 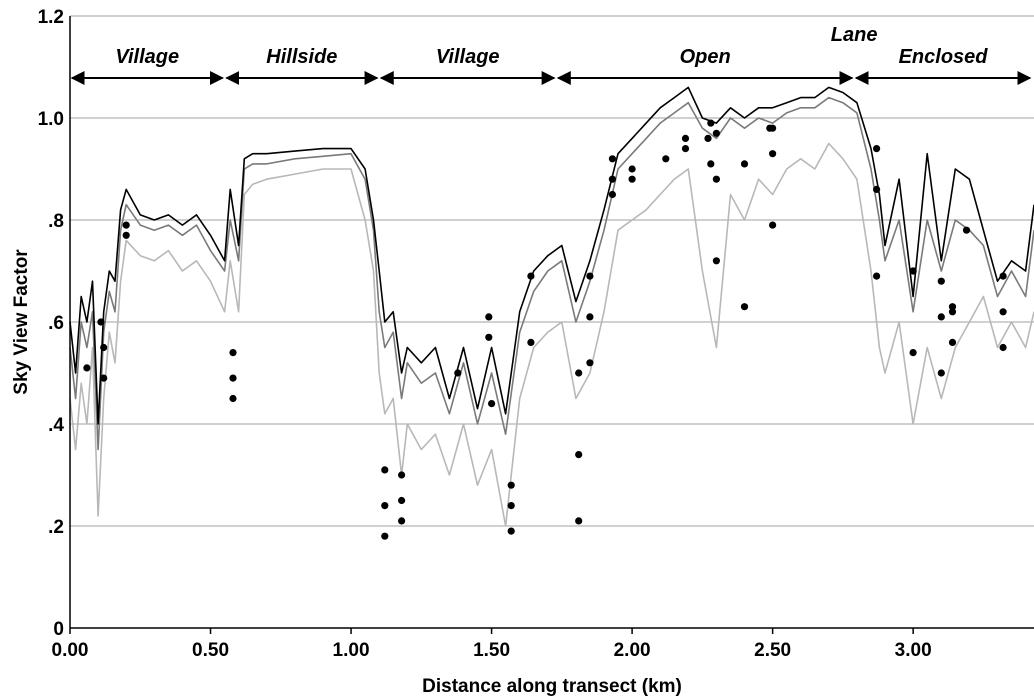 I want to click on x-tick-label: 1.50, so click(x=491, y=650).